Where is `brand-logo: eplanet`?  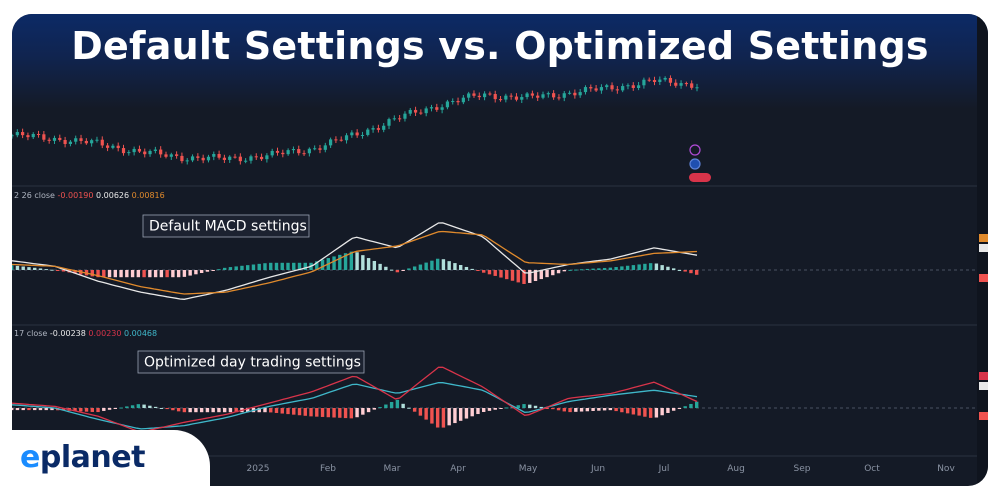
brand-logo: eplanet is located at coordinates (82, 457).